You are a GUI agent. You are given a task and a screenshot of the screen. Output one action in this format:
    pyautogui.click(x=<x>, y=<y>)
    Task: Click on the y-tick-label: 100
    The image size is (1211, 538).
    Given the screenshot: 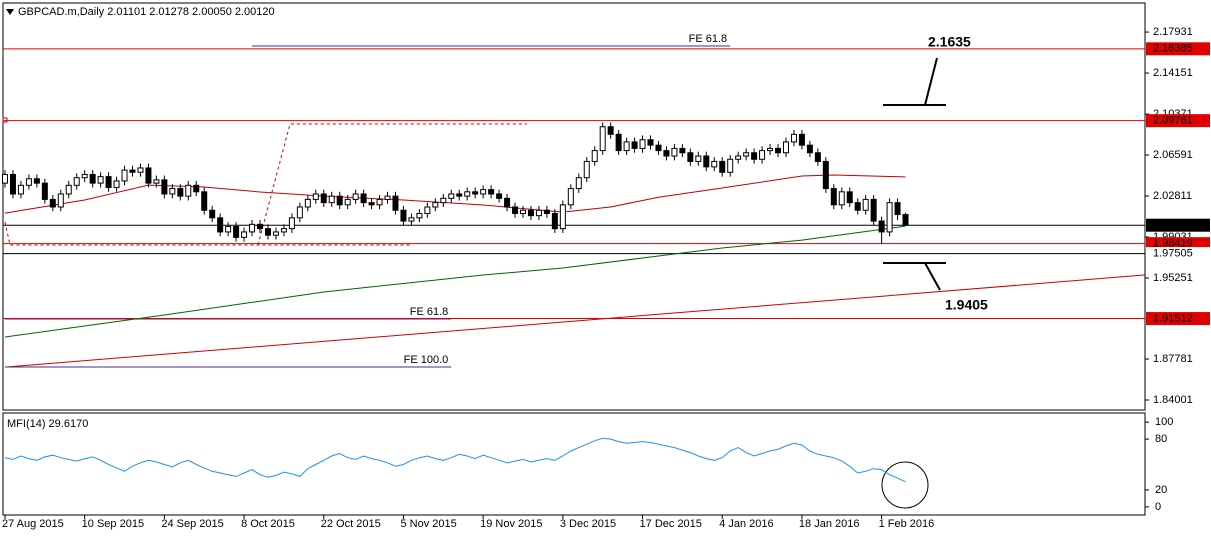 What is the action you would take?
    pyautogui.click(x=1164, y=422)
    